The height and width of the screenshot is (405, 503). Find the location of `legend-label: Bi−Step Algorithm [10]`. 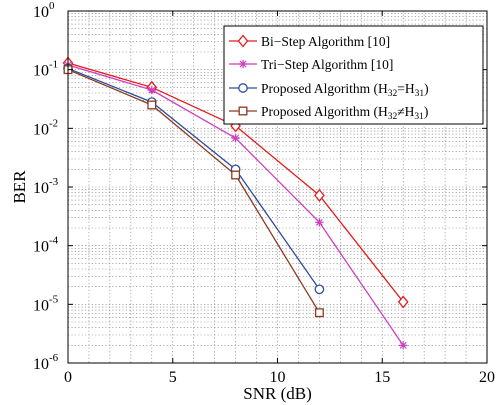

legend-label: Bi−Step Algorithm [10] is located at coordinates (325, 41).